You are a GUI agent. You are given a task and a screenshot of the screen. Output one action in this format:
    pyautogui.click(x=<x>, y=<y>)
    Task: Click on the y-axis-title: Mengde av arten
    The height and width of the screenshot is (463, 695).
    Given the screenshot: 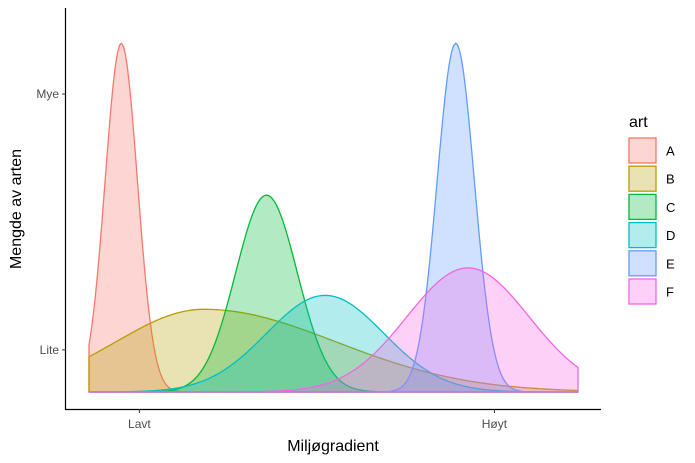 What is the action you would take?
    pyautogui.click(x=16, y=209)
    